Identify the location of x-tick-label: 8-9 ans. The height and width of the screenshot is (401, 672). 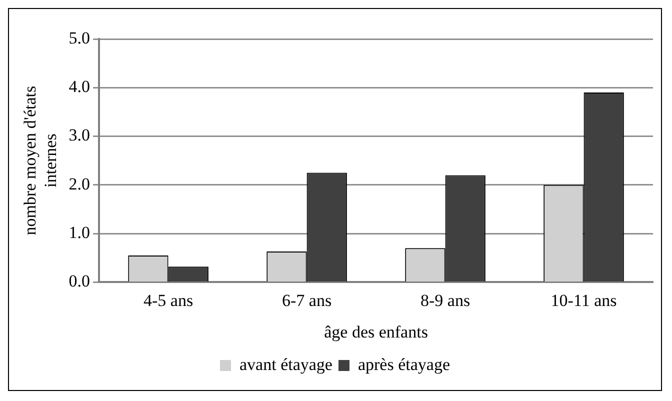
(445, 300).